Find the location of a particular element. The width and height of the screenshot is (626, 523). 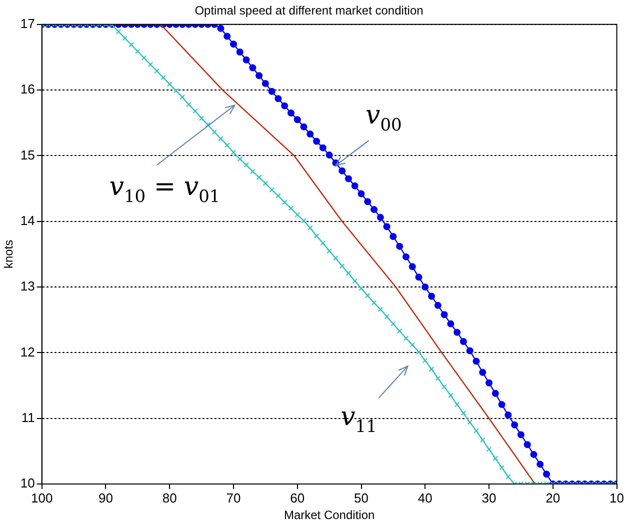

y-tick-label: 11 is located at coordinates (28, 417).